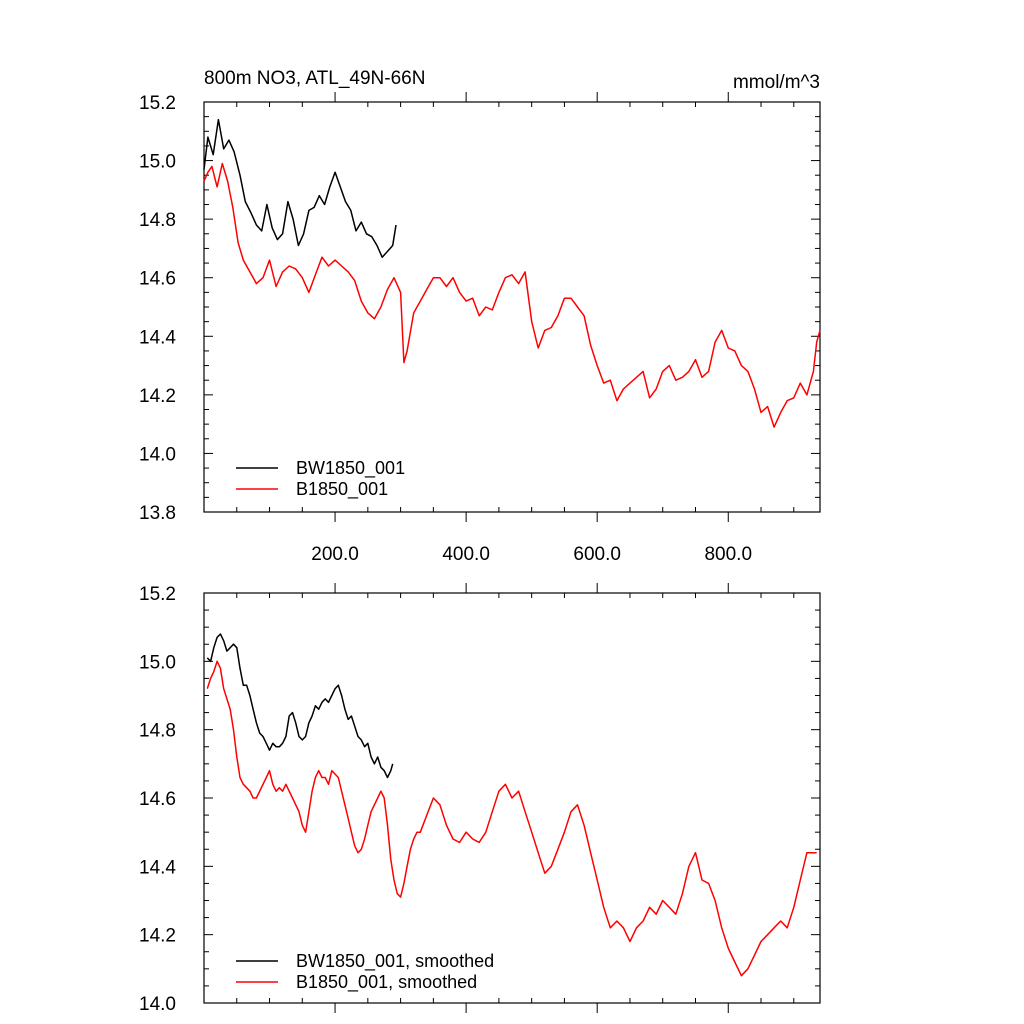 Image resolution: width=1024 pixels, height=1024 pixels. What do you see at coordinates (395, 961) in the screenshot?
I see `legend-label: BW1850_001, smoothed` at bounding box center [395, 961].